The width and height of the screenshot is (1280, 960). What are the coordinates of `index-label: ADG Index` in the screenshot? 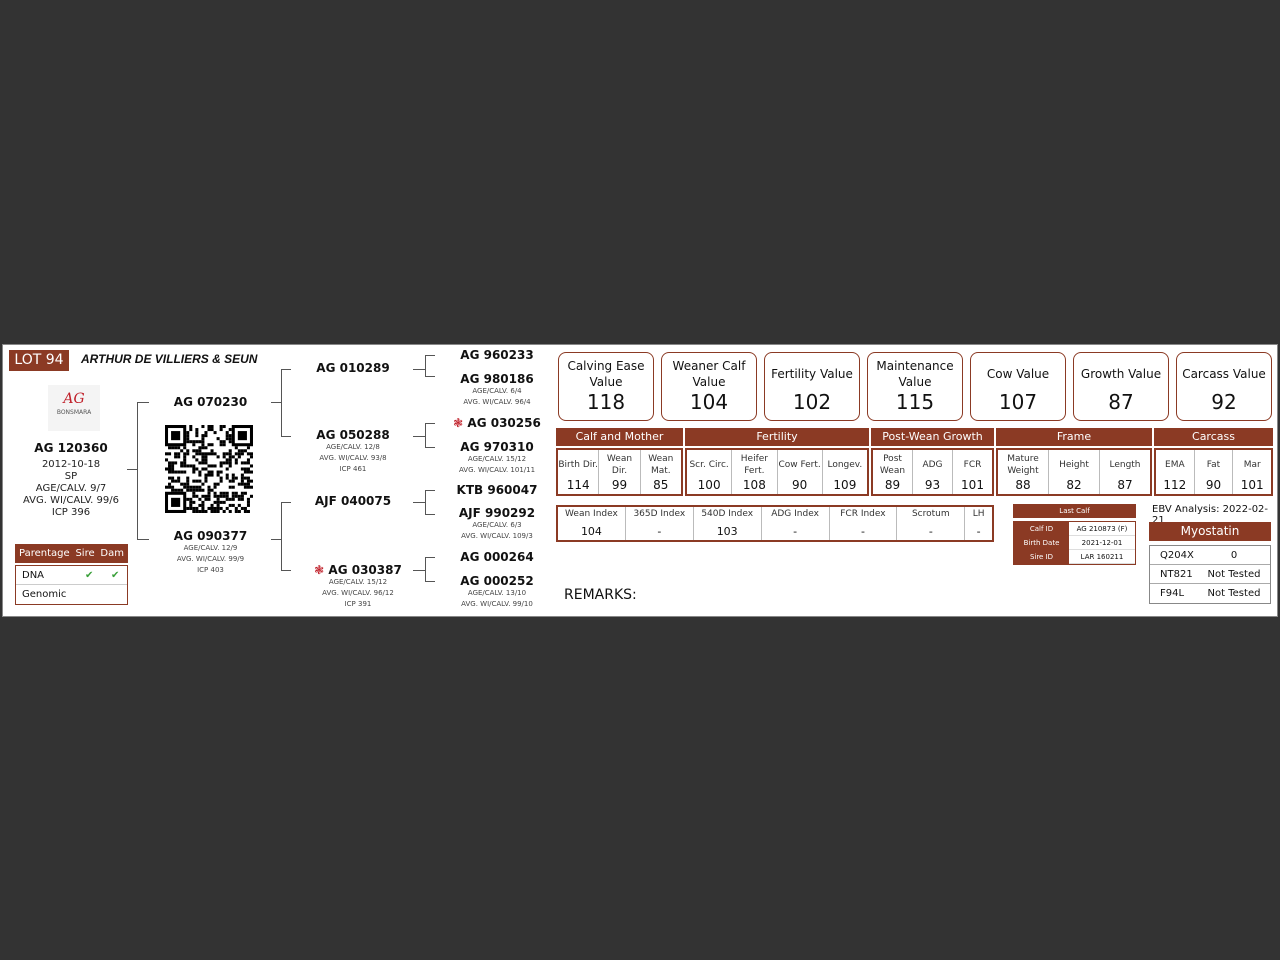 It's located at (795, 514).